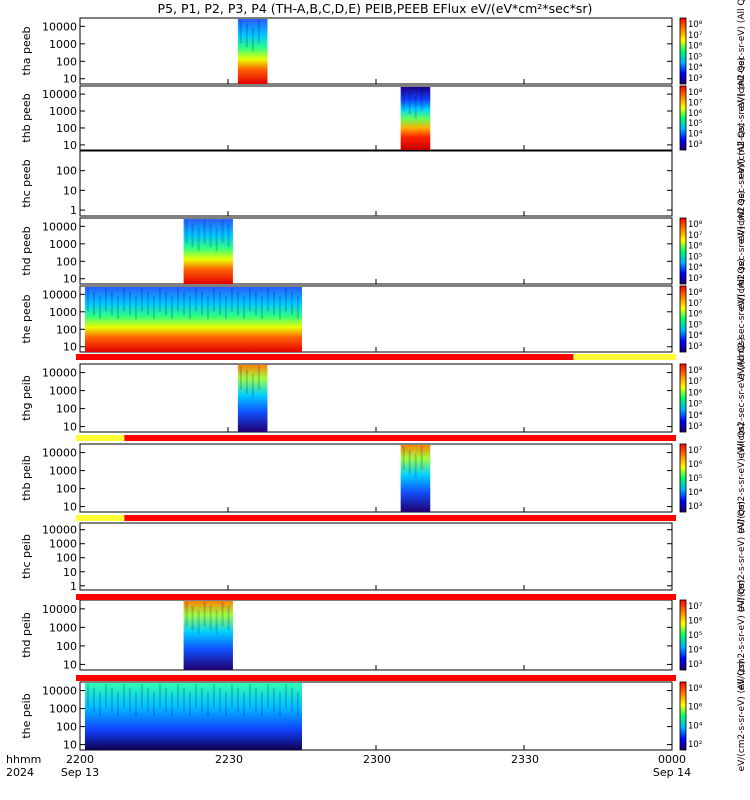  I want to click on x-tick-label: 0000, so click(672, 759).